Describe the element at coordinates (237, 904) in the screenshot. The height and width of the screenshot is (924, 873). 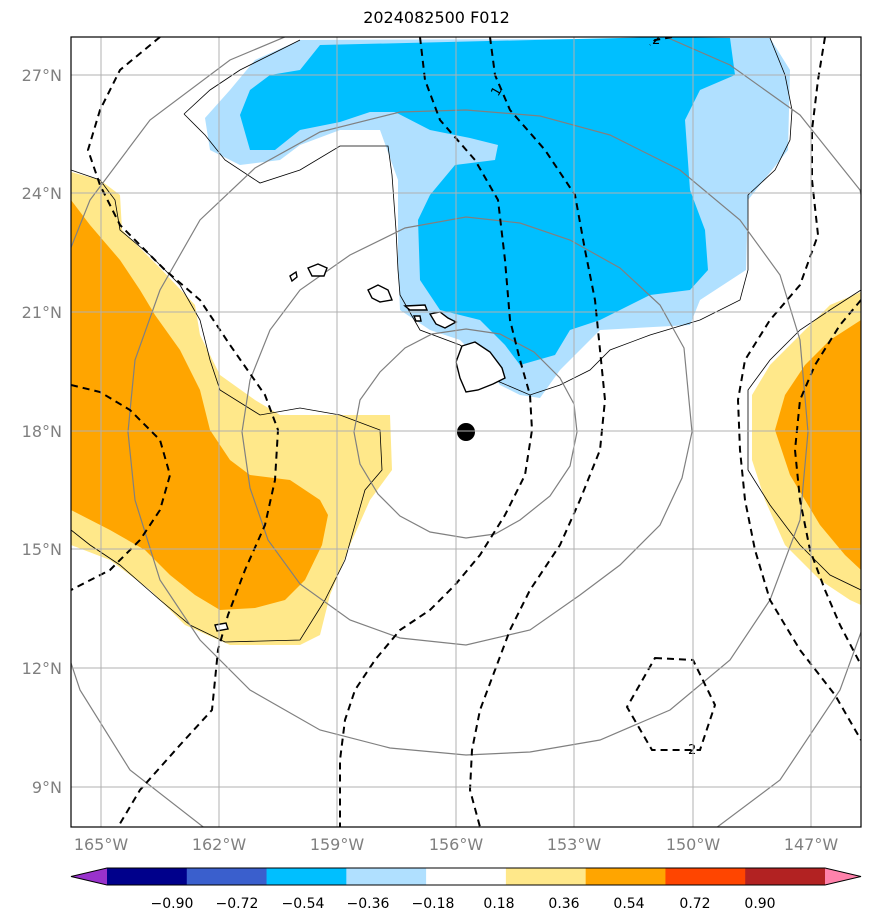
I see `colorbar-label: −0.72` at that location.